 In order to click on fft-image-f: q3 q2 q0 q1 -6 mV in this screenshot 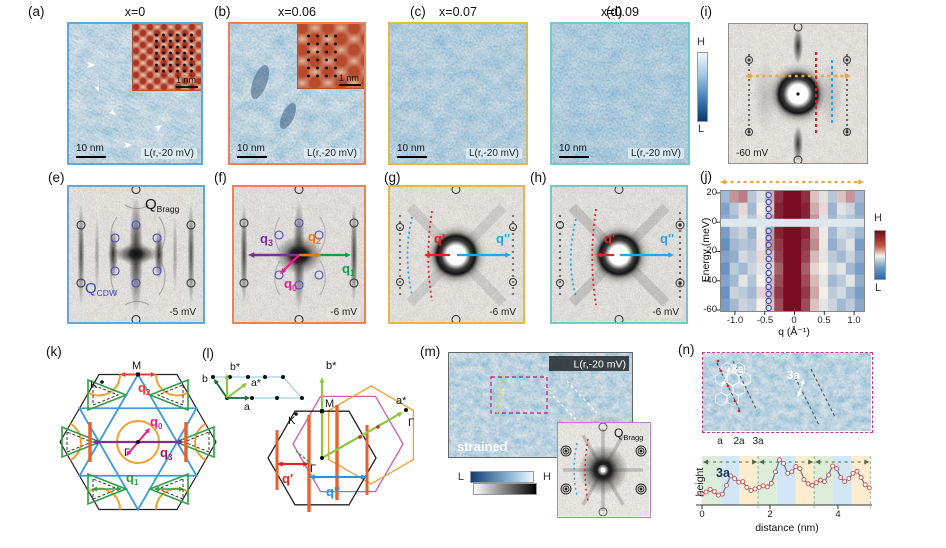, I will do `click(299, 254)`.